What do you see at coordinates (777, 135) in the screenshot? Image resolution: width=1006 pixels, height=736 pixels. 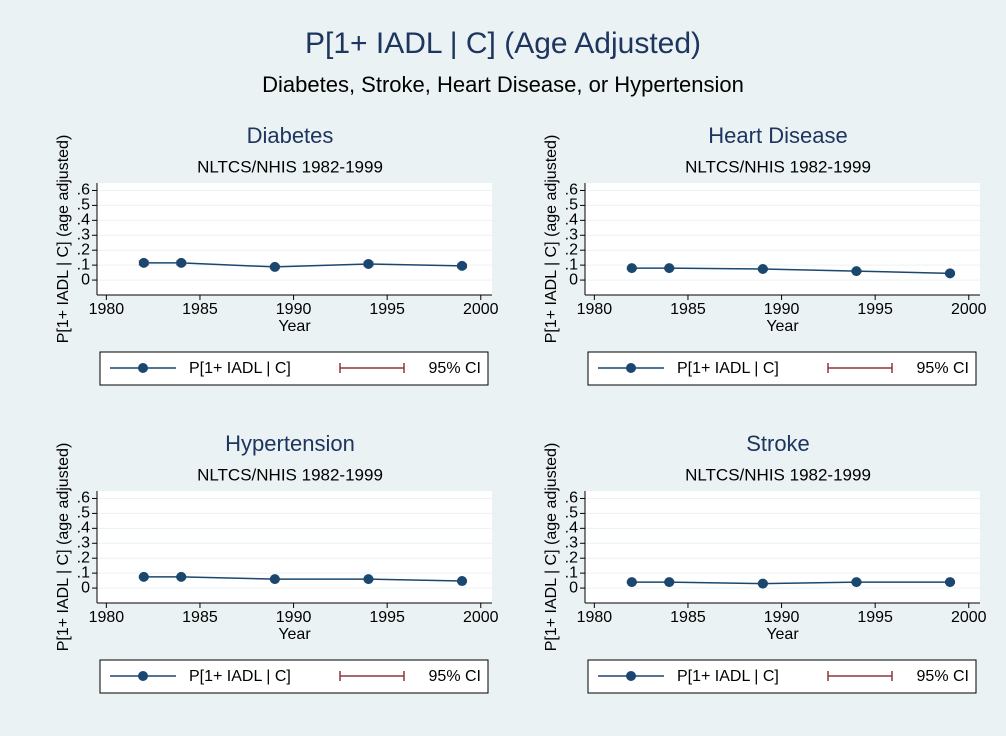 I see `panel-title: Heart Disease` at bounding box center [777, 135].